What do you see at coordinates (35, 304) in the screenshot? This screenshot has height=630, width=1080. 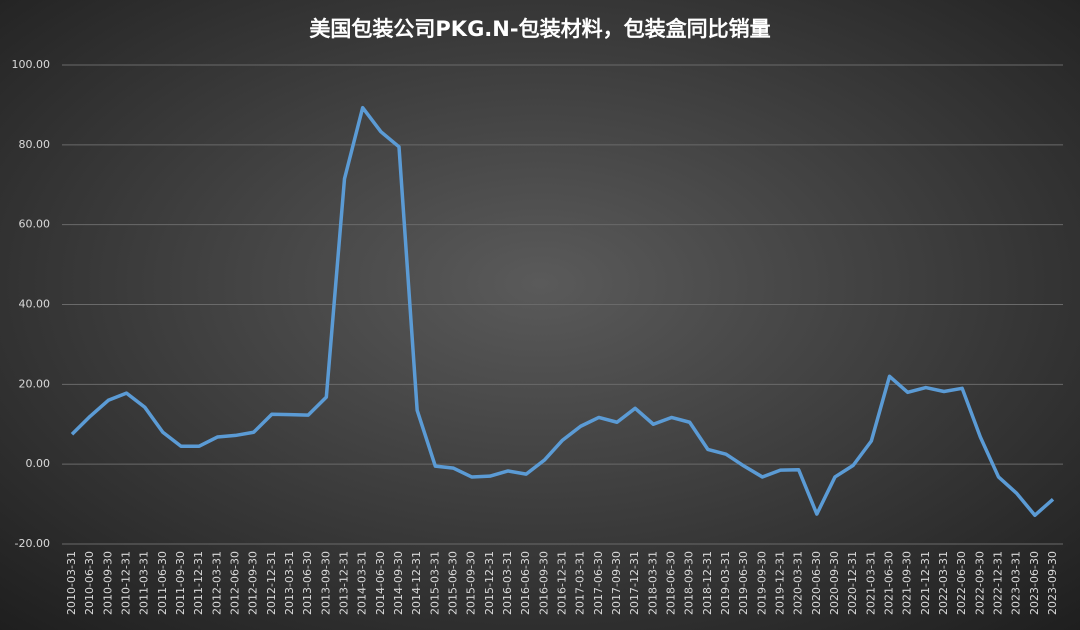 I see `y-tick-label: 40.00` at bounding box center [35, 304].